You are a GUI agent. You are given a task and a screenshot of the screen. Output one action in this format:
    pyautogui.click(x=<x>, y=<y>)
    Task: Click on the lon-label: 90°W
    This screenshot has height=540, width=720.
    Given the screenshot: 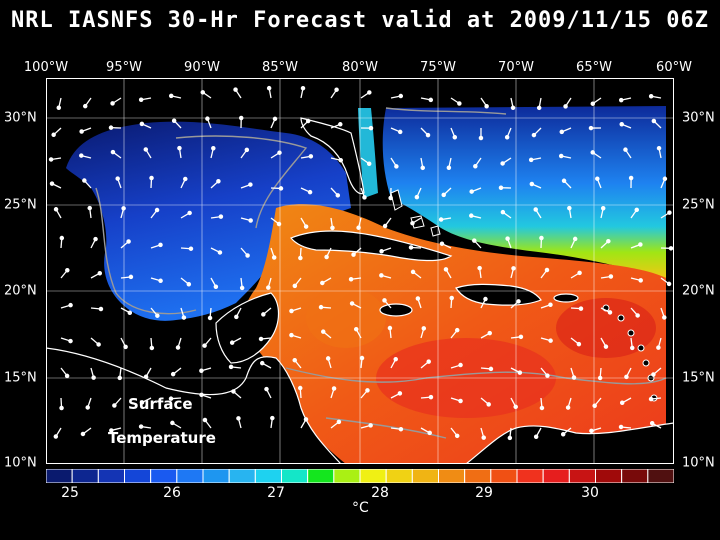 What is the action you would take?
    pyautogui.click(x=202, y=67)
    